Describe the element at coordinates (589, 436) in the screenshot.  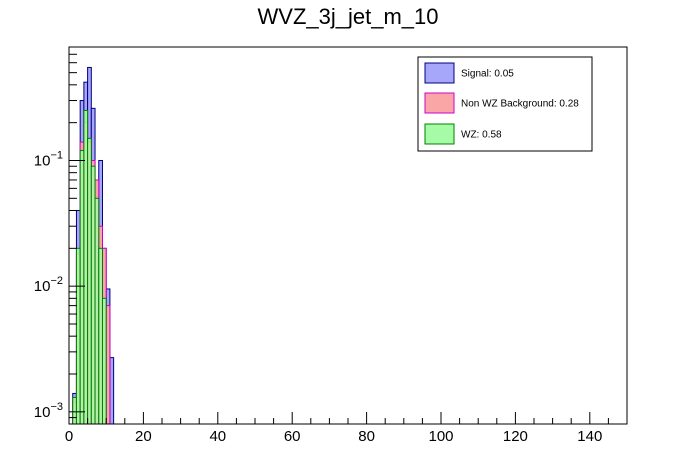
I see `x-tick-label: 140` at that location.